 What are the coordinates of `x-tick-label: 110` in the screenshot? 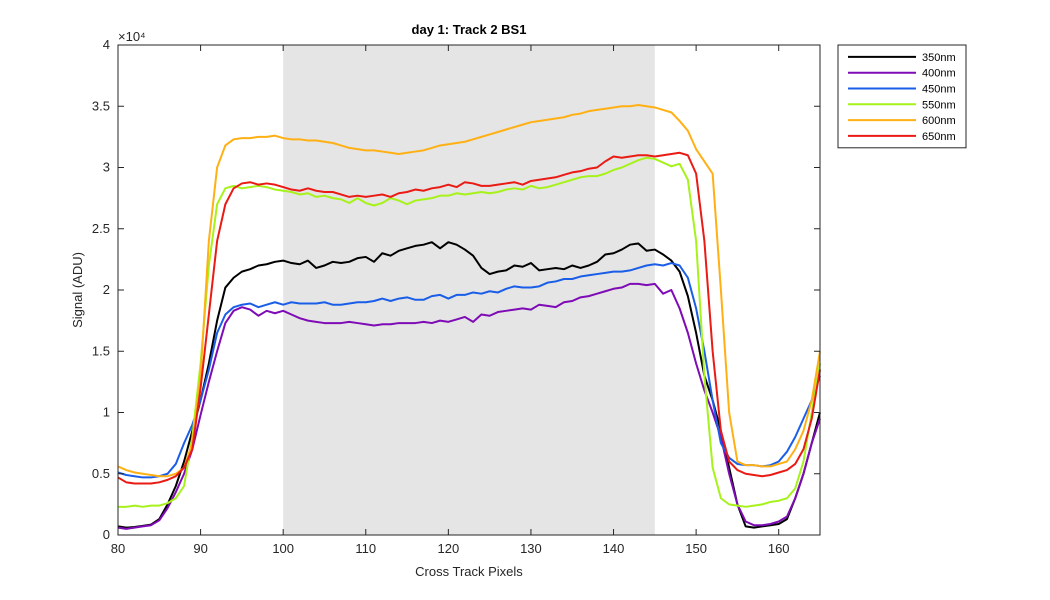 It's located at (365, 548).